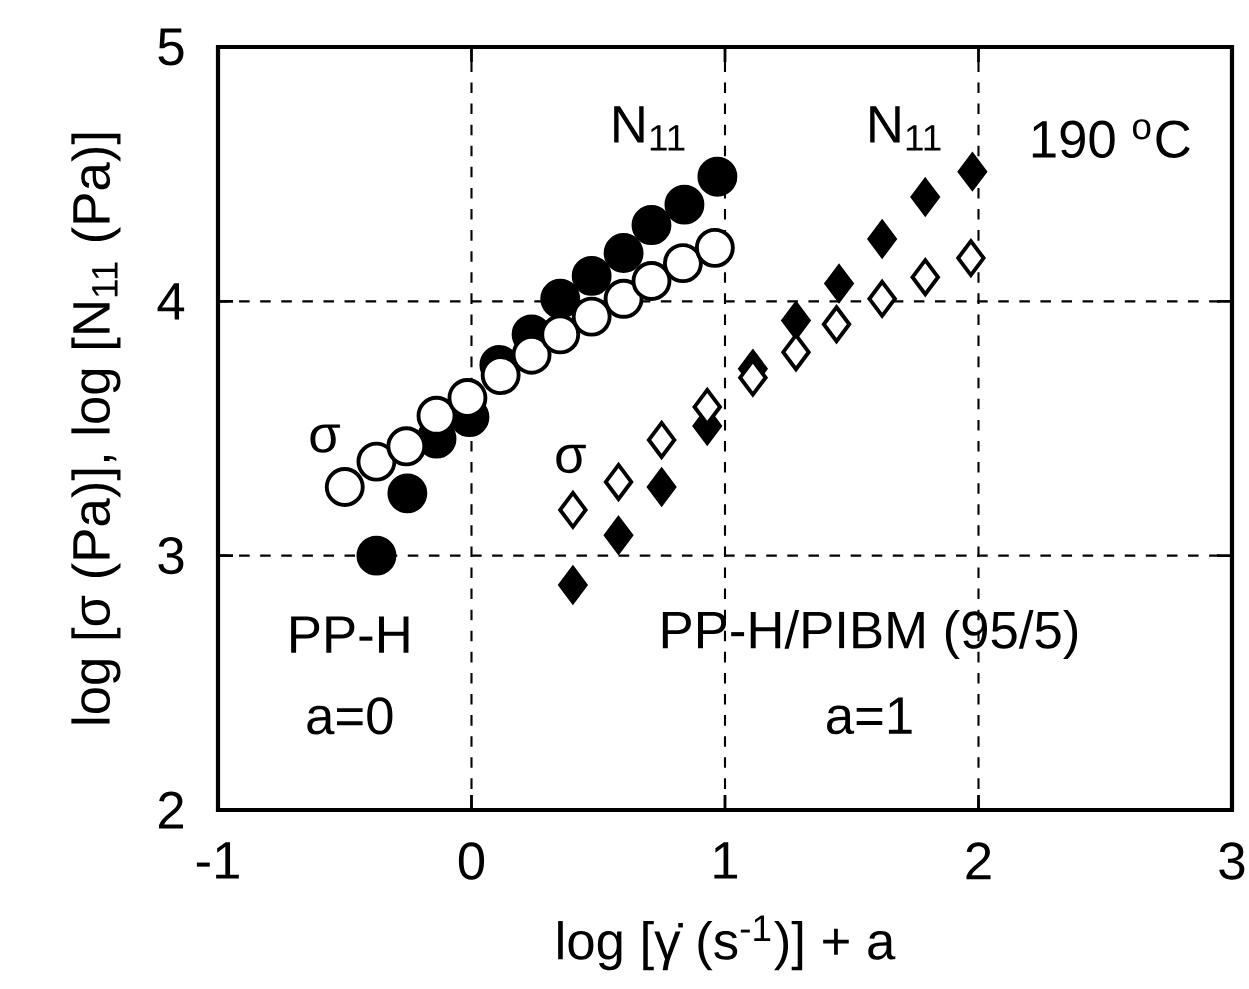 The width and height of the screenshot is (1249, 989). Describe the element at coordinates (471, 861) in the screenshot. I see `x-tick-label: 0` at that location.